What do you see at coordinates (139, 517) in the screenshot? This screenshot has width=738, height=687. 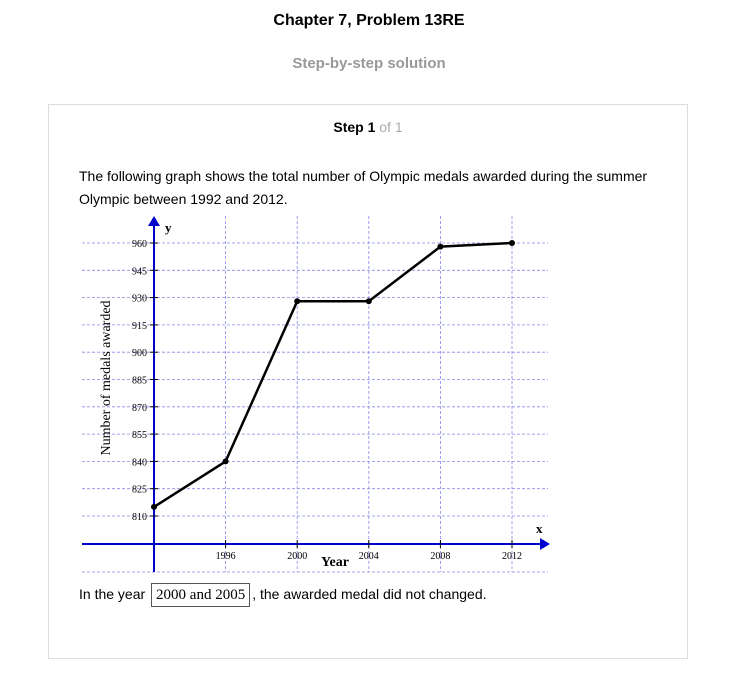 I see `y-tick-label: 810` at bounding box center [139, 517].